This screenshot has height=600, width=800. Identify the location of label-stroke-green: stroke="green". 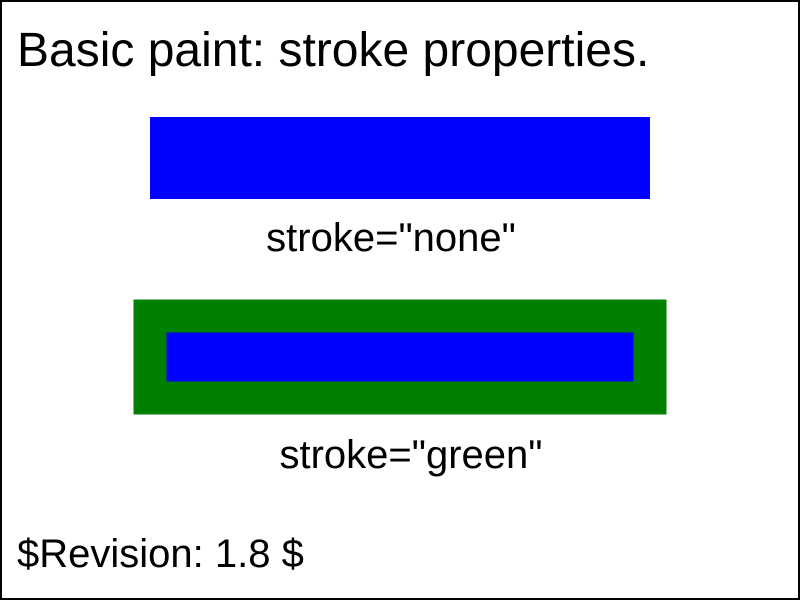
(411, 455).